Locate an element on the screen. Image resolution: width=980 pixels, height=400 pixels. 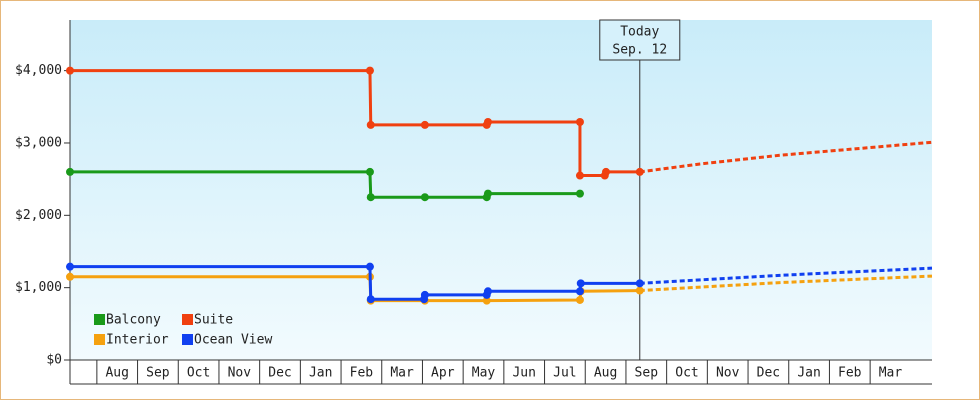
x-tick-label: May is located at coordinates (484, 373).